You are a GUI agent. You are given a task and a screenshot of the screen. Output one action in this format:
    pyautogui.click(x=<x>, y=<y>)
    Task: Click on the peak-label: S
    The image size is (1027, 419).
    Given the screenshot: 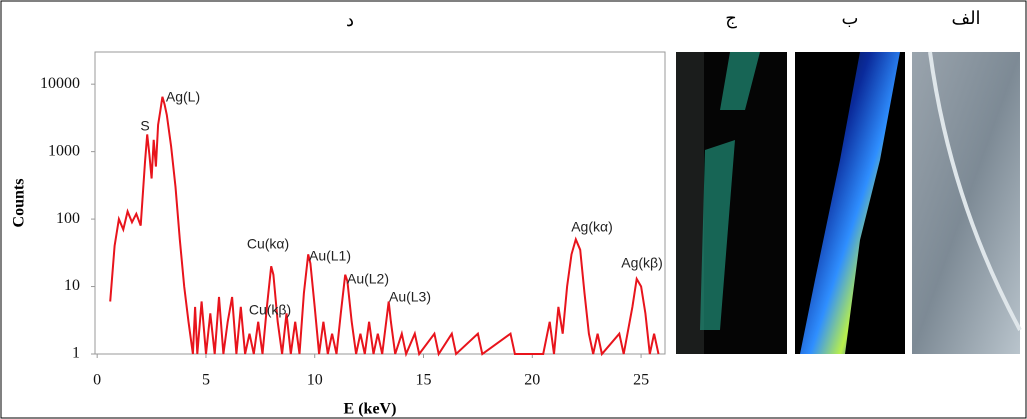 What is the action you would take?
    pyautogui.click(x=144, y=126)
    